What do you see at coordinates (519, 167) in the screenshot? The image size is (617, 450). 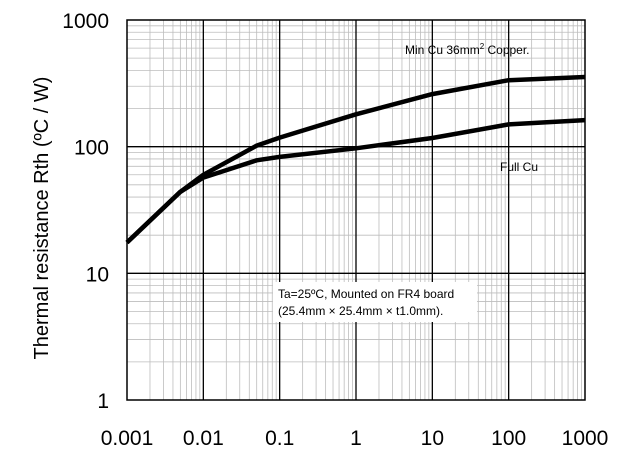 I see `series-label-full-cu: Full Cu` at bounding box center [519, 167].